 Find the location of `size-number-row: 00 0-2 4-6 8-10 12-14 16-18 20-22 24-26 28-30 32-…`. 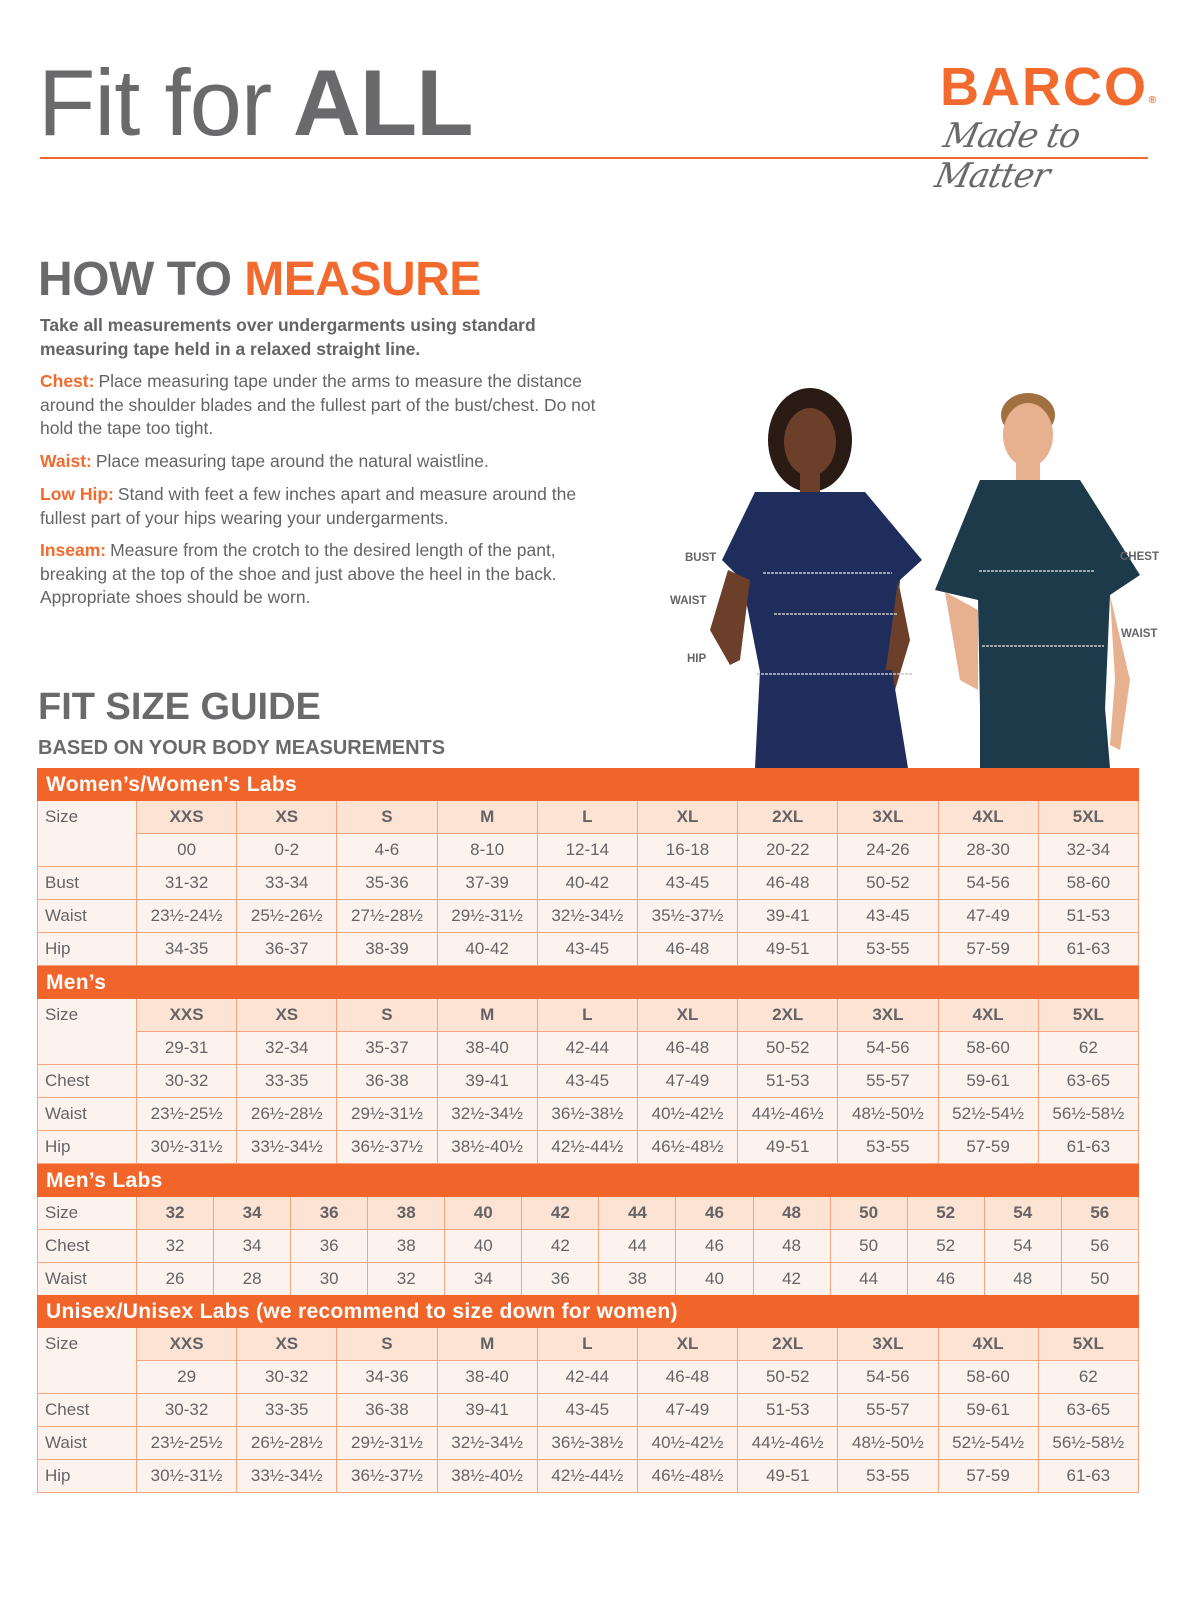

size-number-row: 00 0-2 4-6 8-10 12-14 16-18 20-22 24-26 28-30 32-… is located at coordinates (589, 850).